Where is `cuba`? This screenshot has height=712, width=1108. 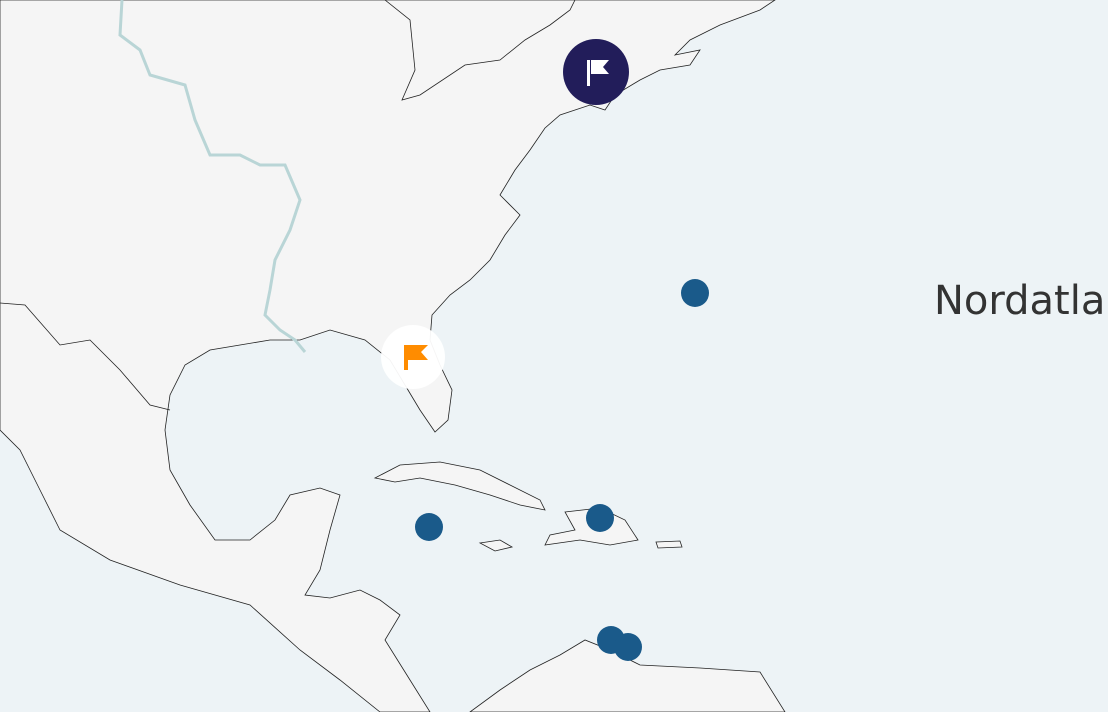 cuba is located at coordinates (459, 486).